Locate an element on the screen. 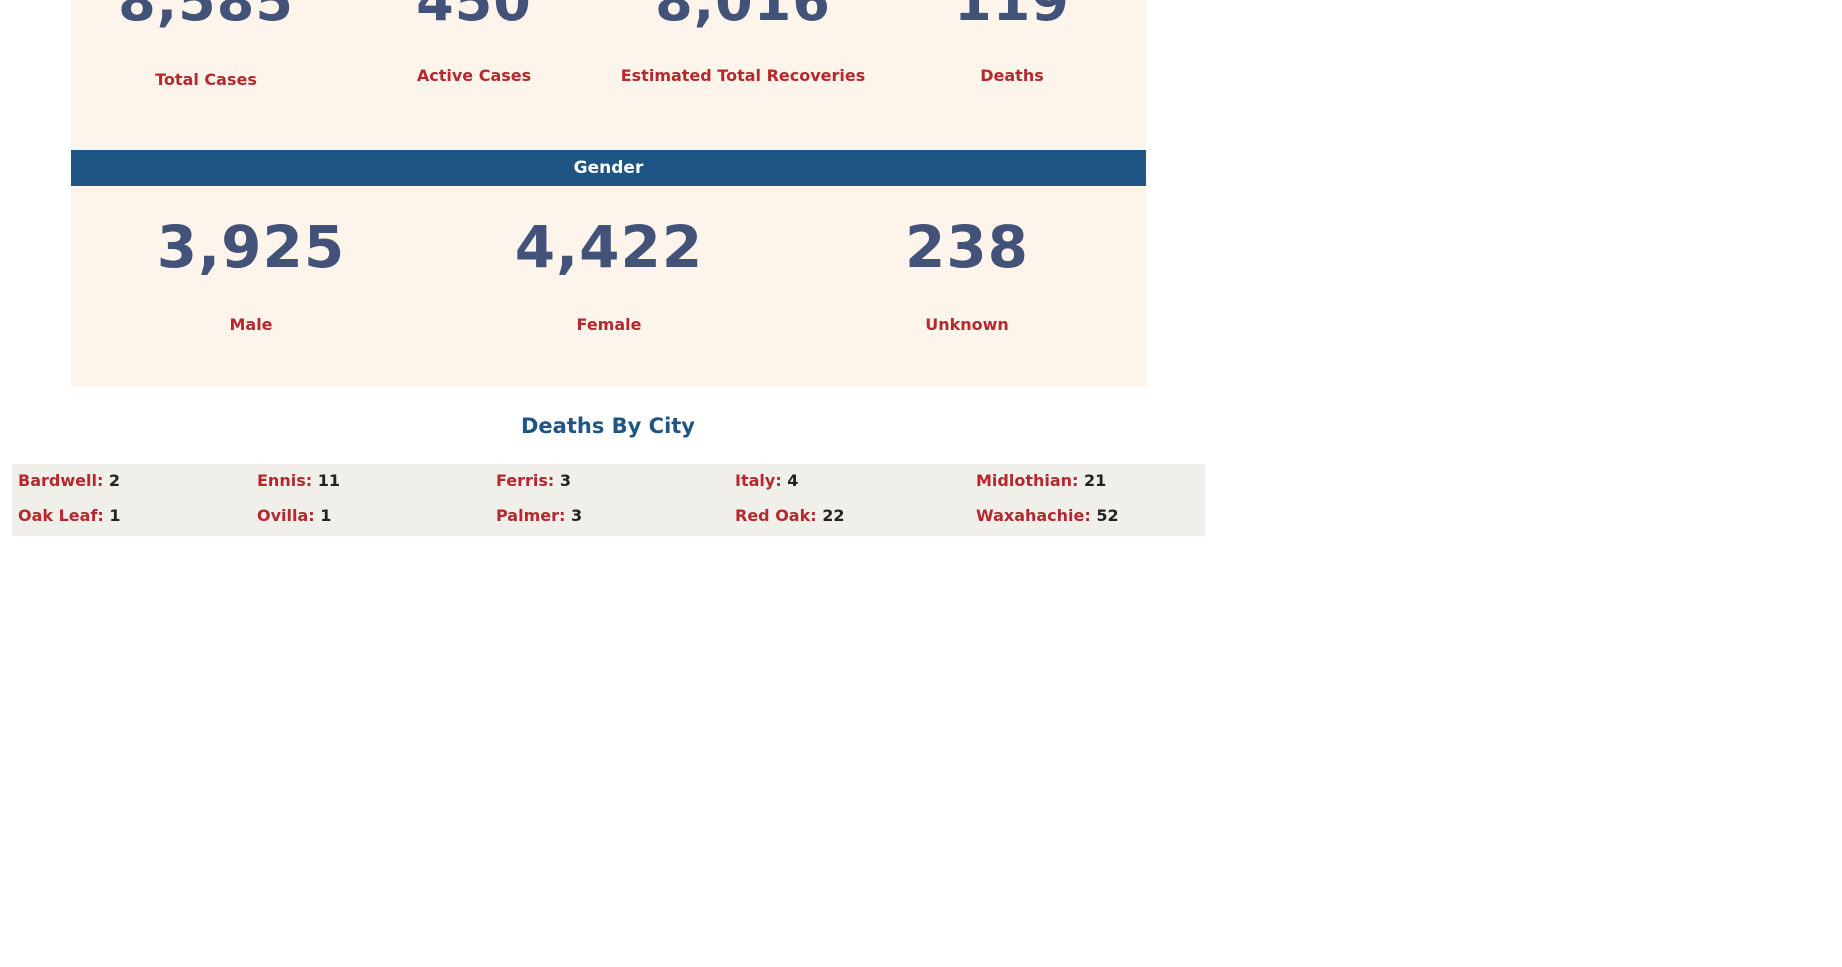  city-name: Red Oak: is located at coordinates (776, 515).